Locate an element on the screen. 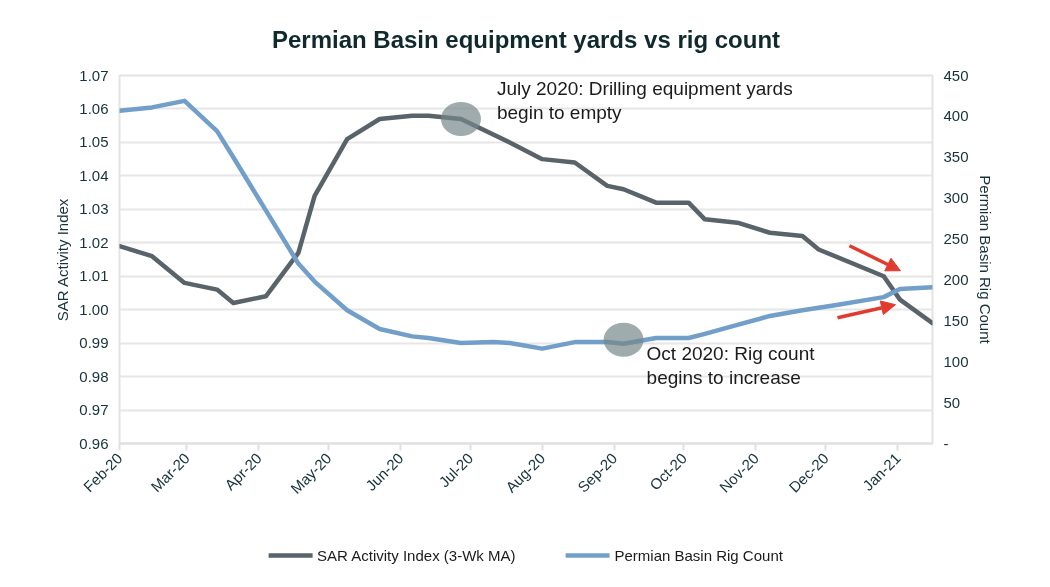 The width and height of the screenshot is (1050, 587). y-axis-title: SAR Activity Index is located at coordinates (63, 260).